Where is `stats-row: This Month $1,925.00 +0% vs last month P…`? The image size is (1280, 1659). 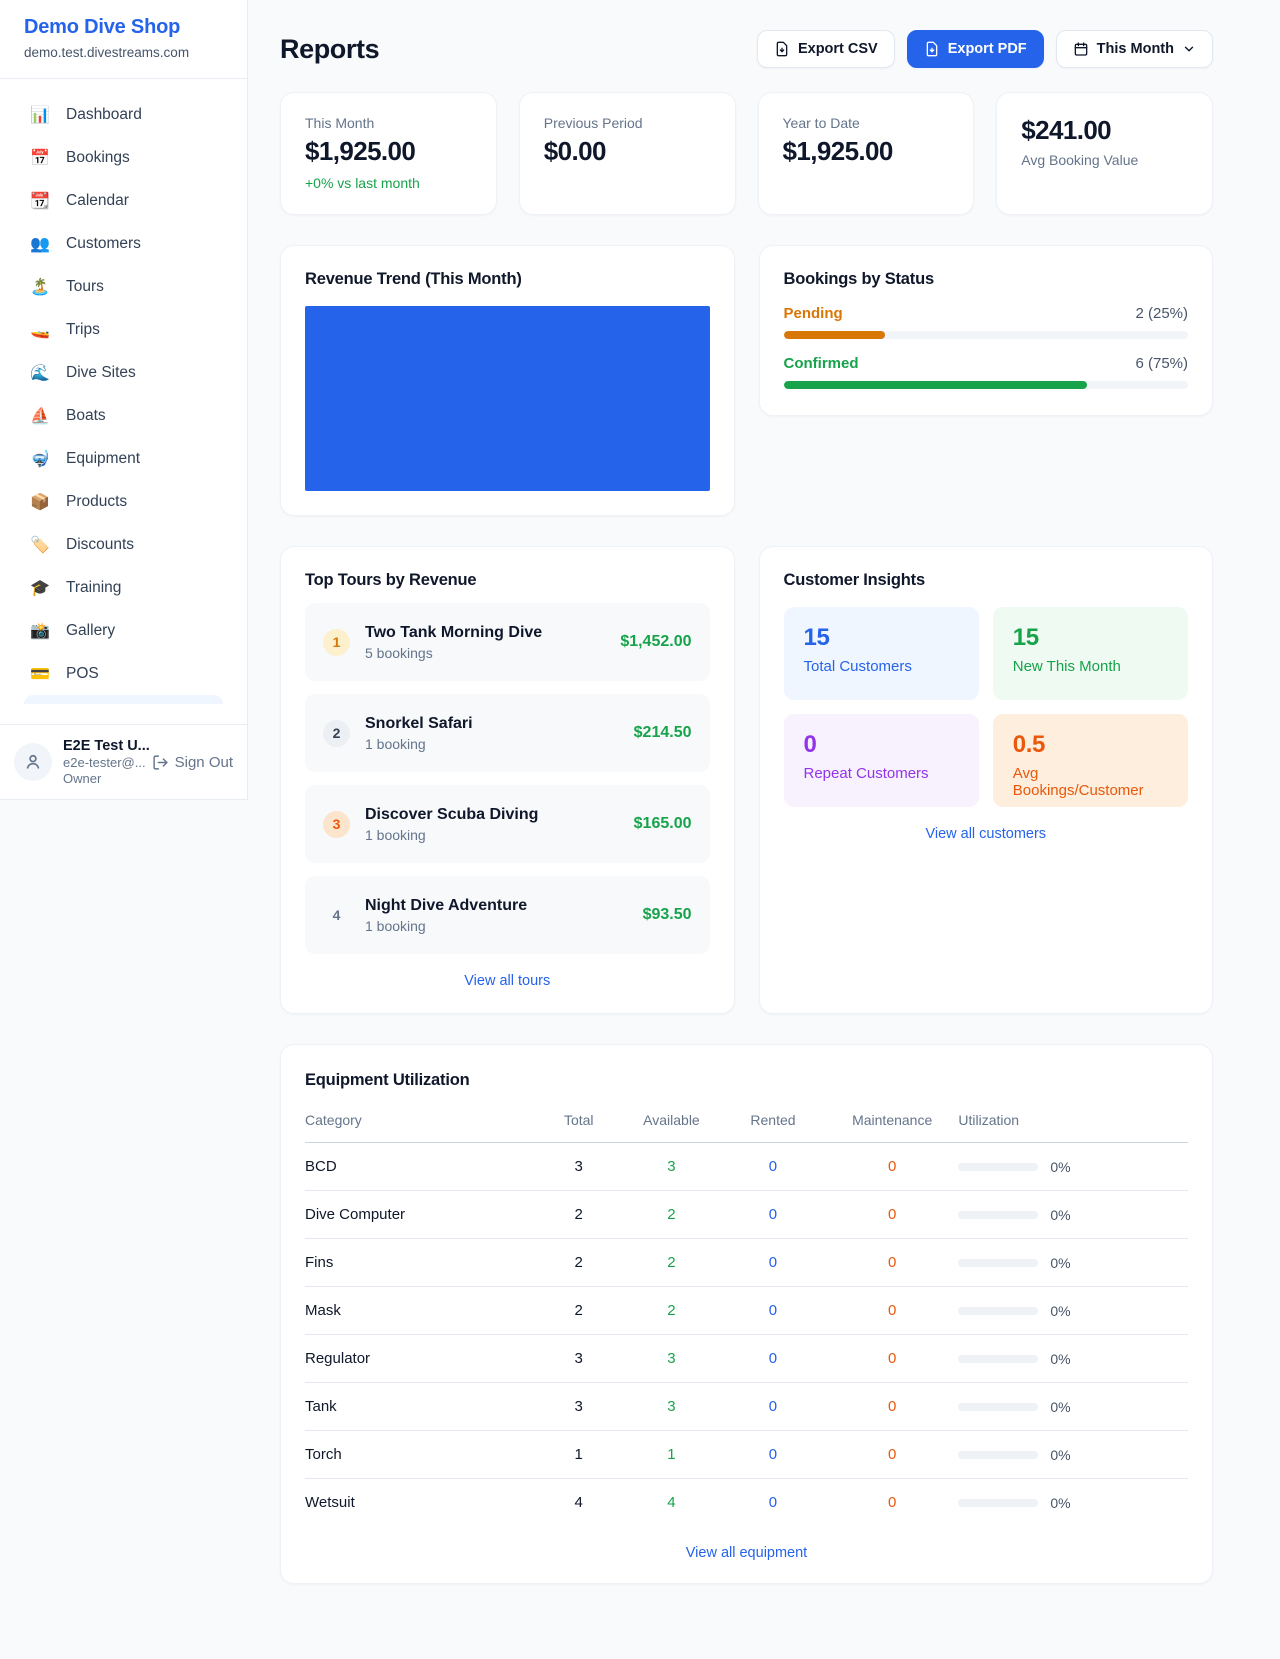 stats-row: This Month $1,925.00 +0% vs last month P… is located at coordinates (746, 153).